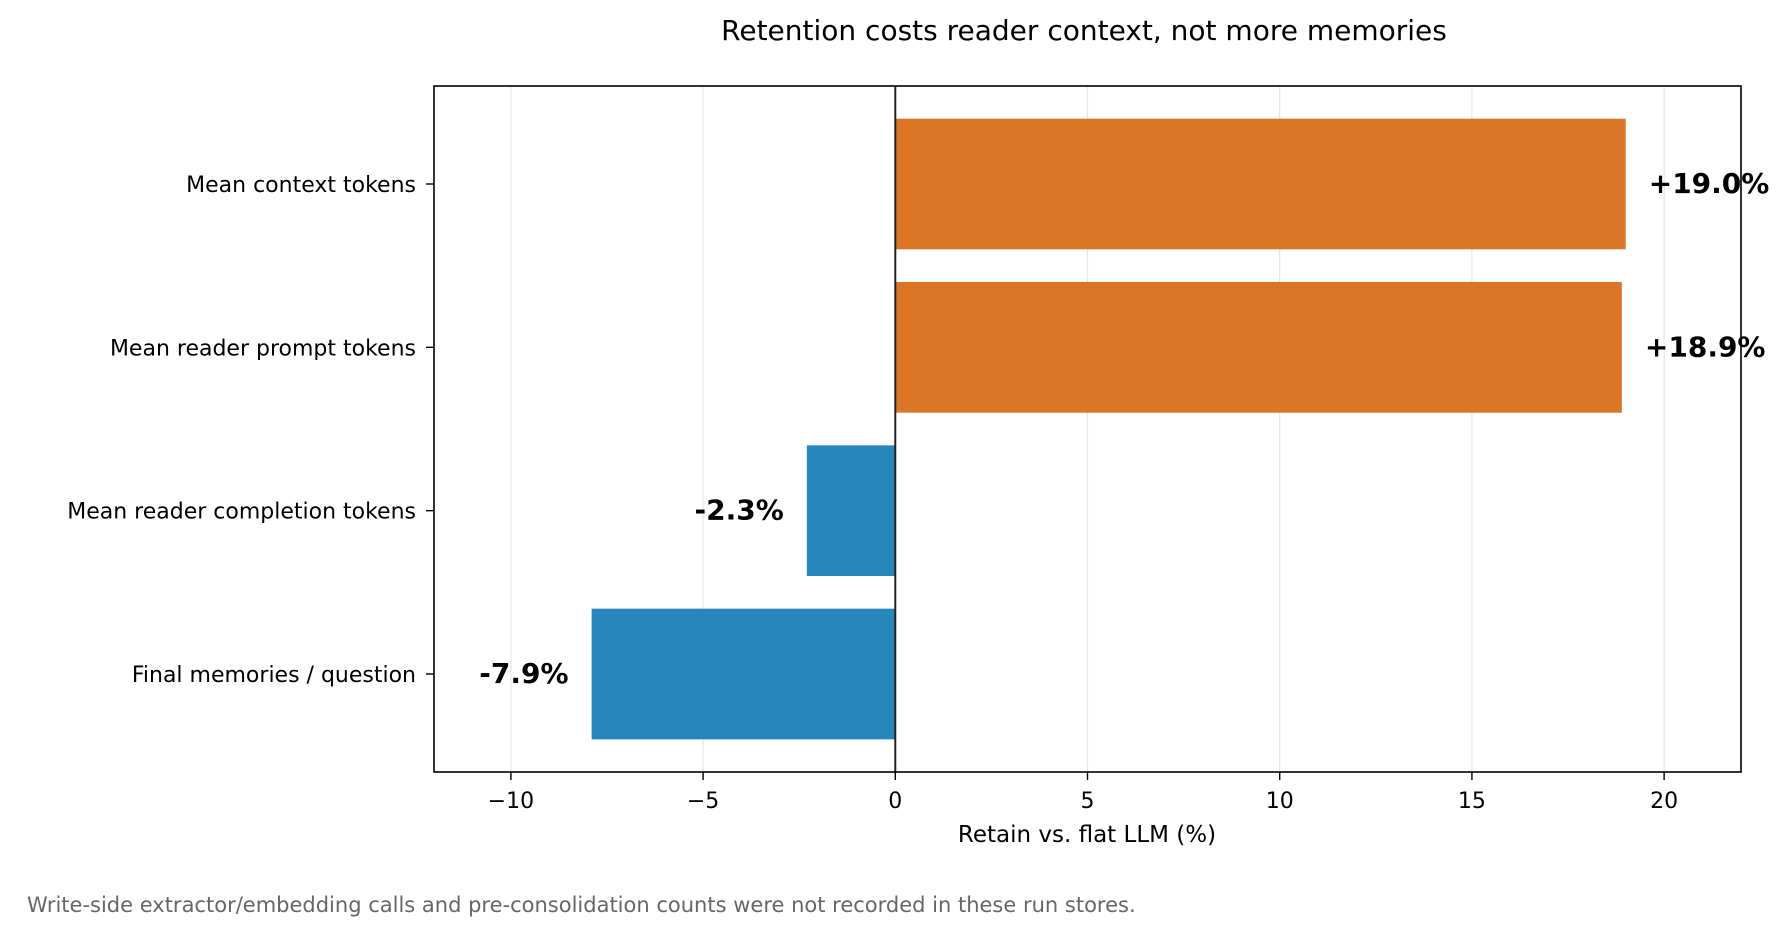 This screenshot has height=931, width=1788. Describe the element at coordinates (241, 512) in the screenshot. I see `y-tick-label: Mean reader completion tokens` at that location.